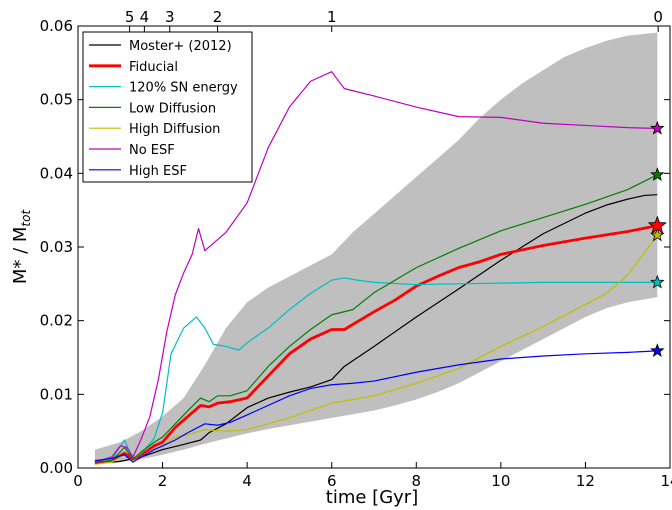  Describe the element at coordinates (657, 281) in the screenshot. I see `end-star-120-sn-energy` at that location.